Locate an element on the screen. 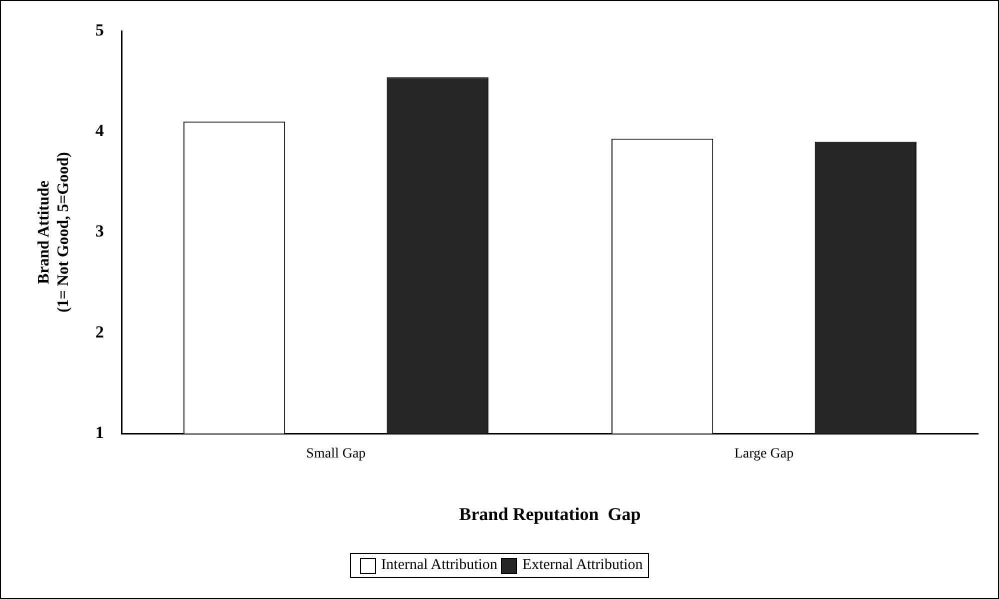 This screenshot has width=999, height=599. x-tick-label: Small Gap is located at coordinates (336, 454).